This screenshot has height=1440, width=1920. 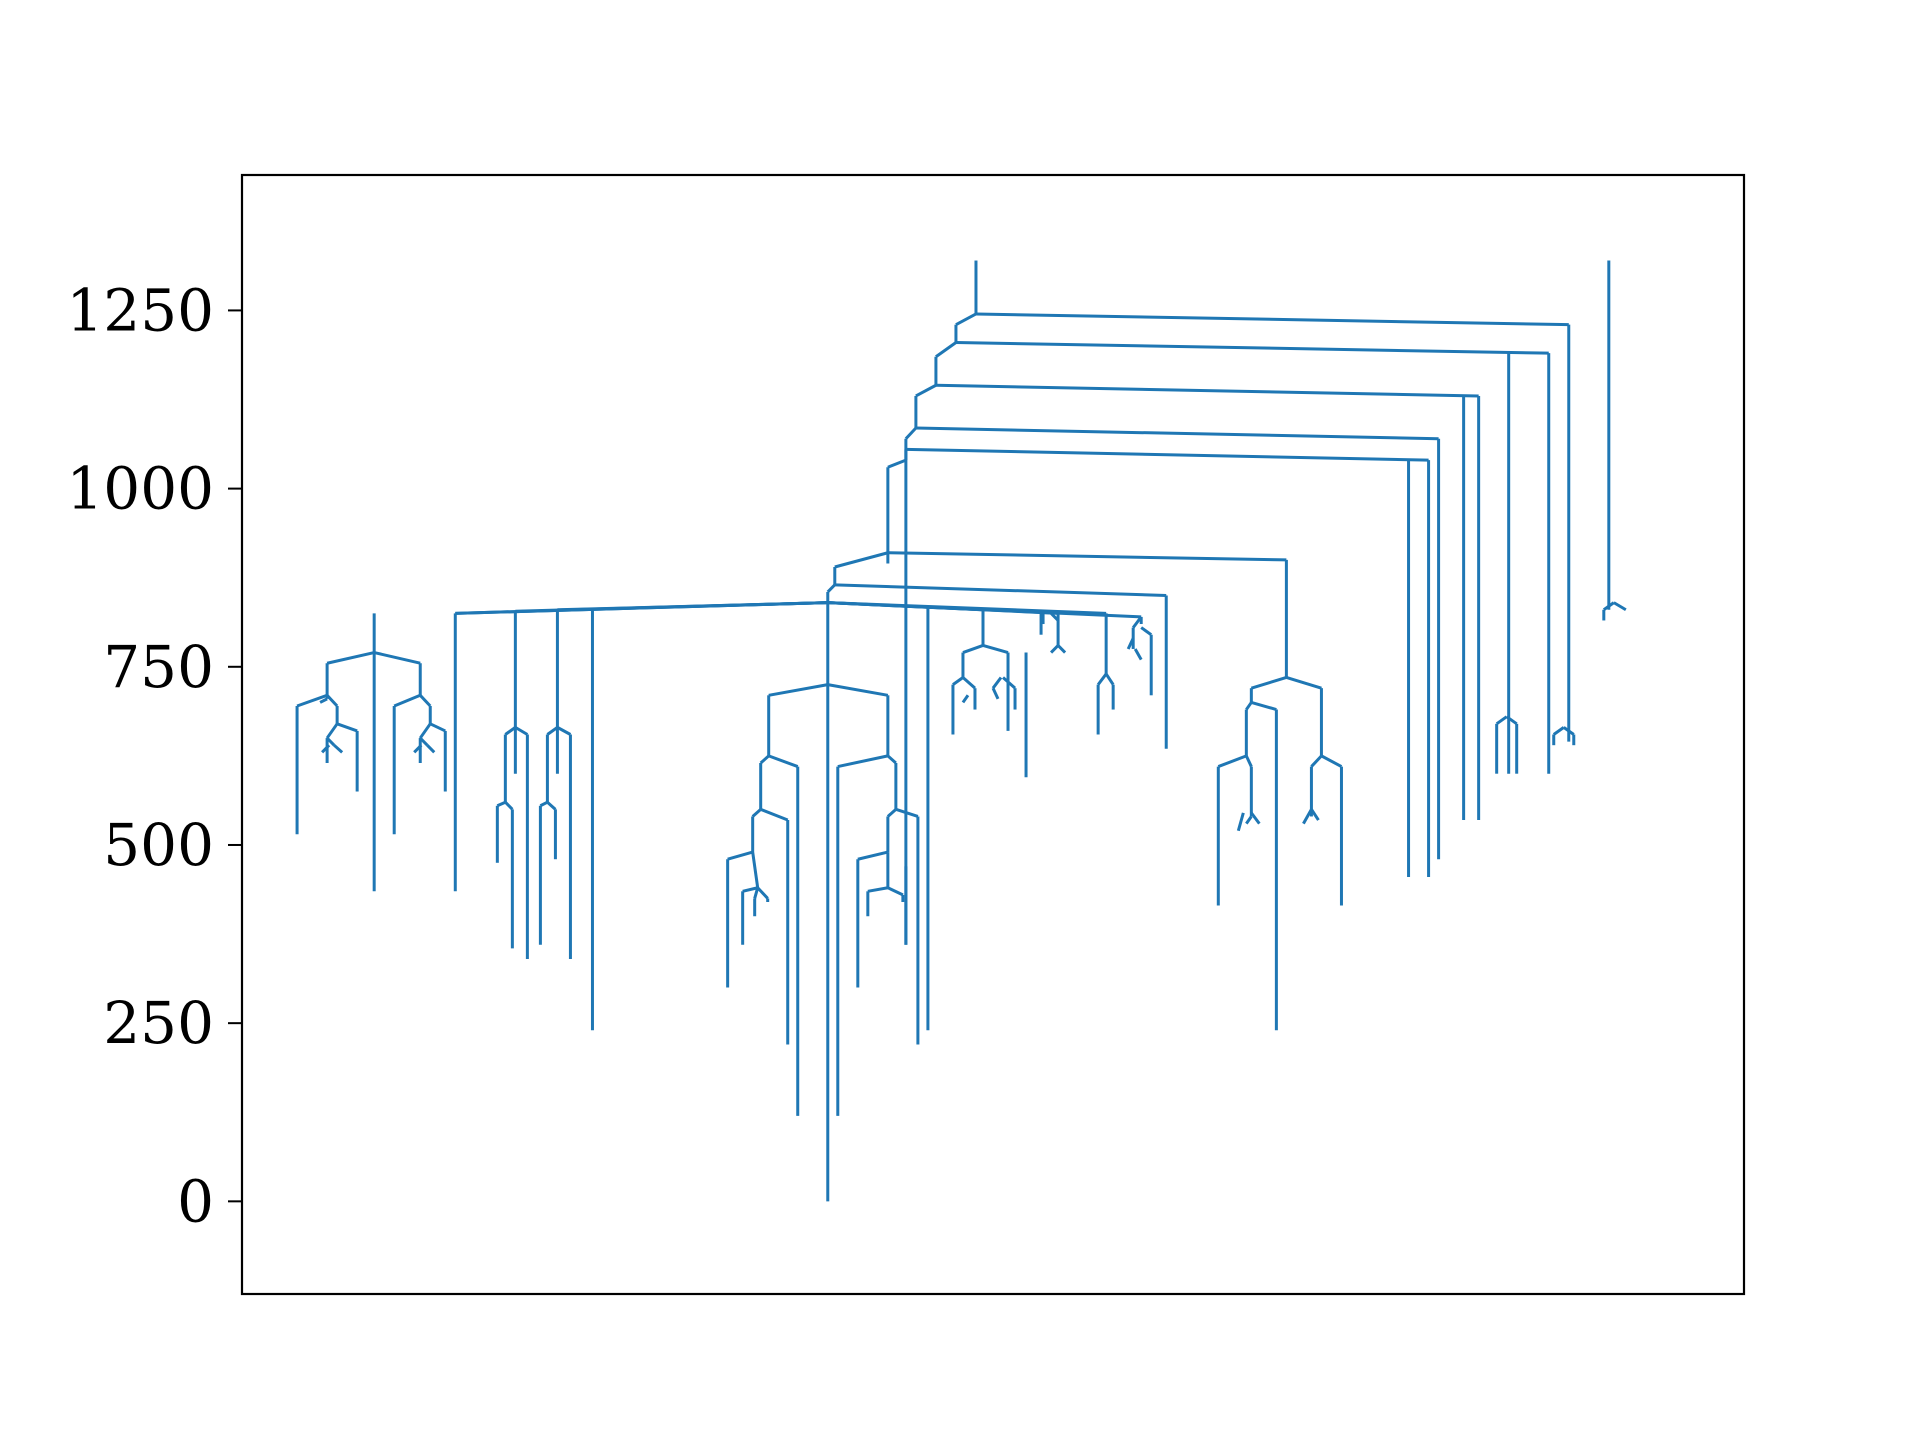 What do you see at coordinates (154, 755) in the screenshot?
I see `y-axis: 0 250 500 750 1000 1250` at bounding box center [154, 755].